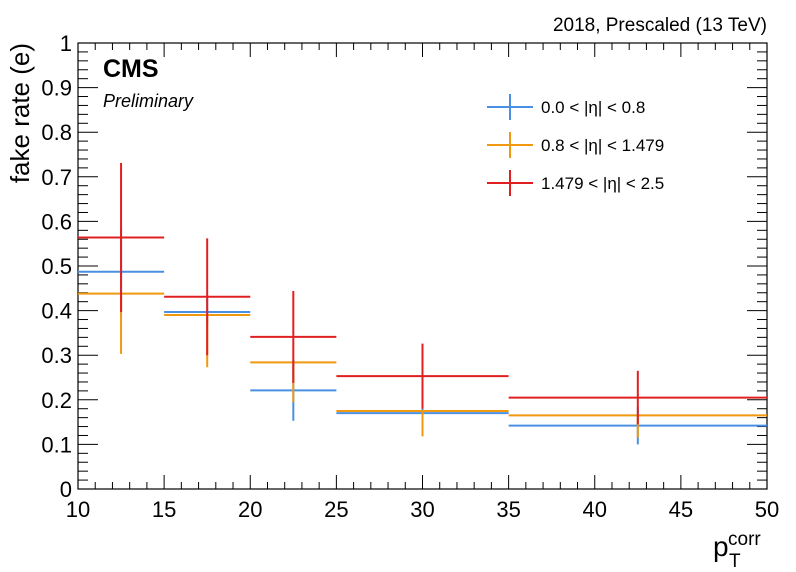  I want to click on x-axis-title: p T corr, so click(737, 550).